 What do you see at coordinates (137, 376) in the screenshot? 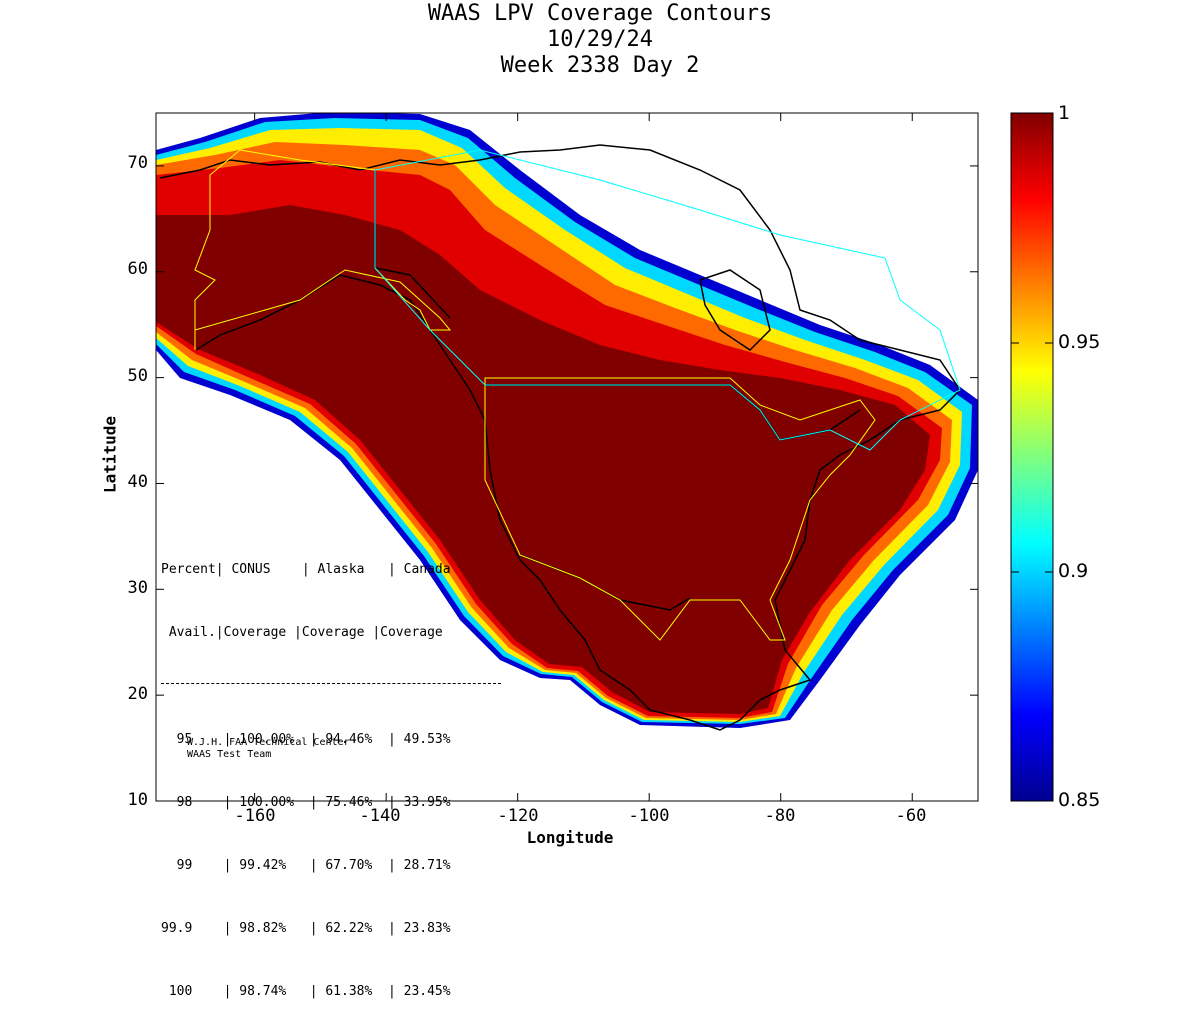
I see `y-tick-label: 50` at bounding box center [137, 376].